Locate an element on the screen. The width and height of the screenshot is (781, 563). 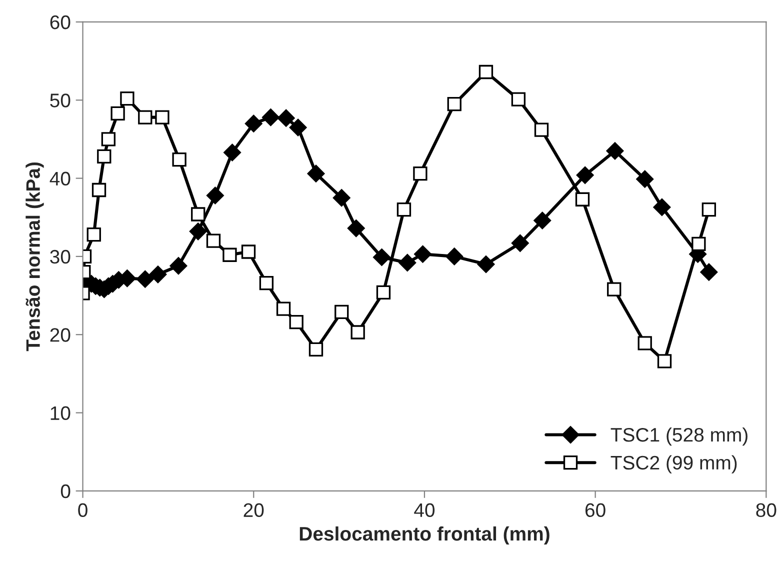
x-tick-label: 0 is located at coordinates (83, 510).